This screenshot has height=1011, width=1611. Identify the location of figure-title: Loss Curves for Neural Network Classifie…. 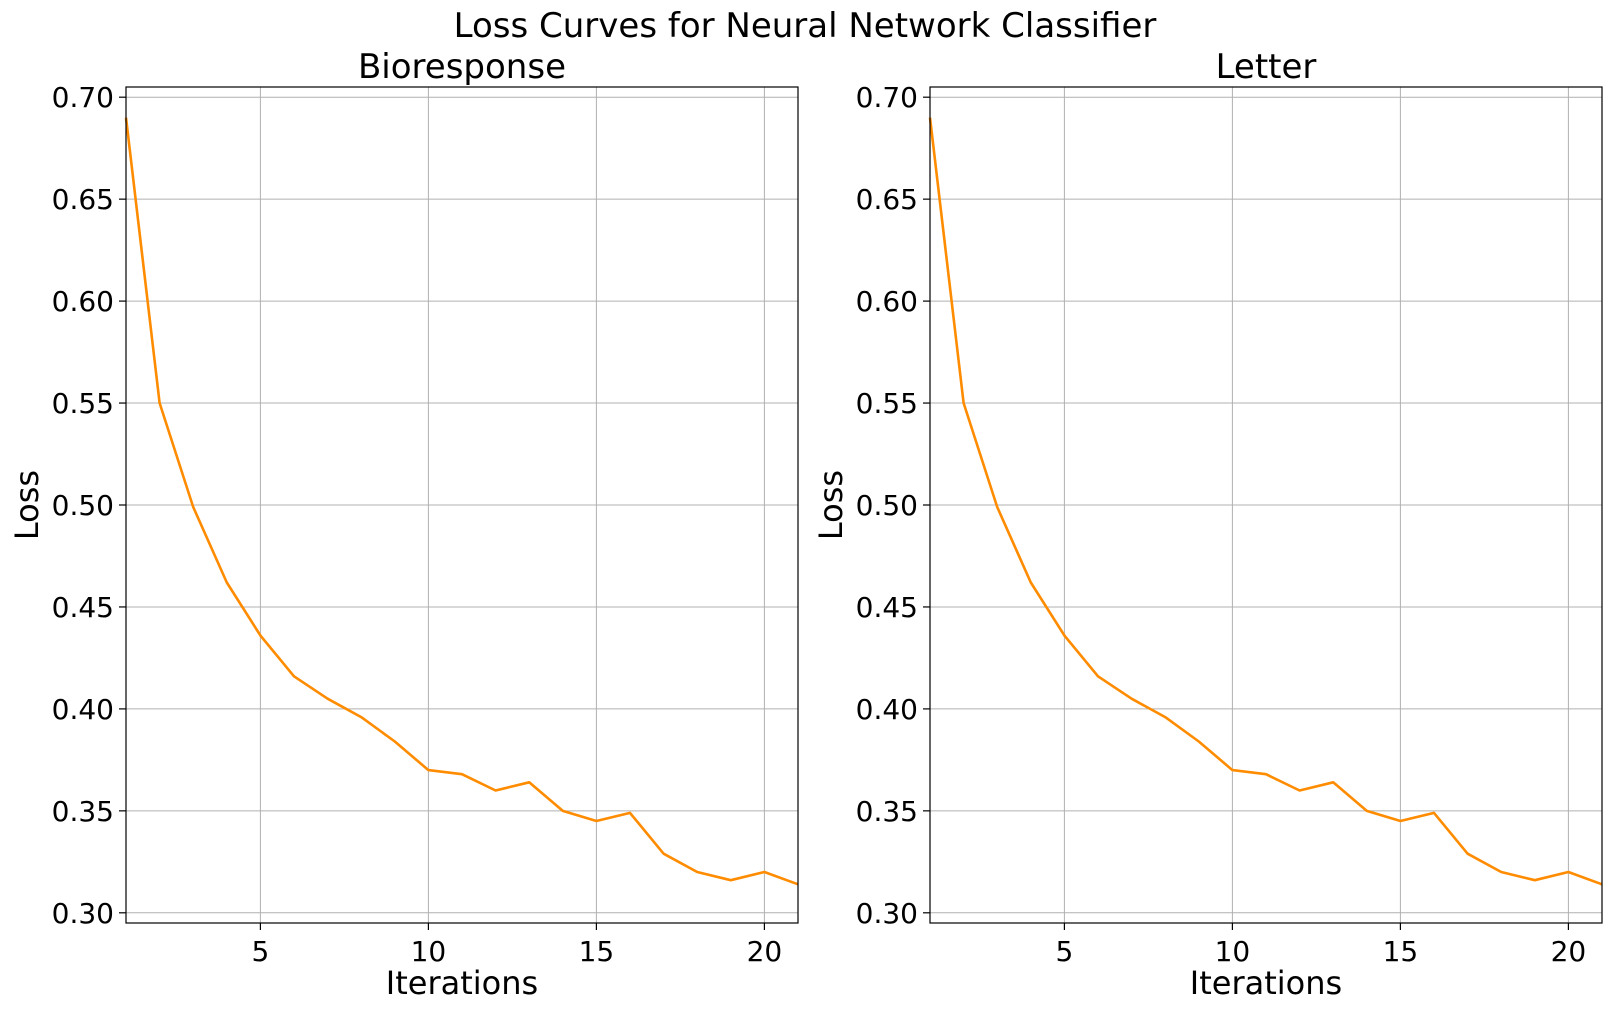
(805, 26).